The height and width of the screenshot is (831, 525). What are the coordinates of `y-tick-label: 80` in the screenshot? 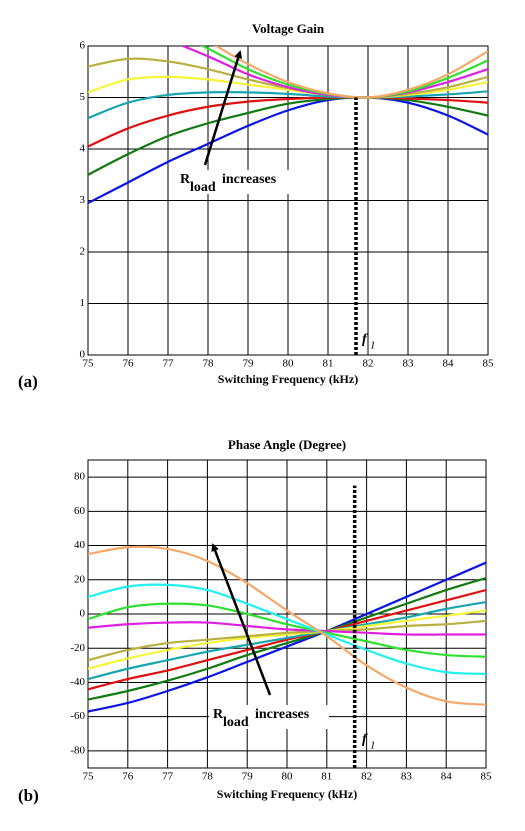 It's located at (80, 477).